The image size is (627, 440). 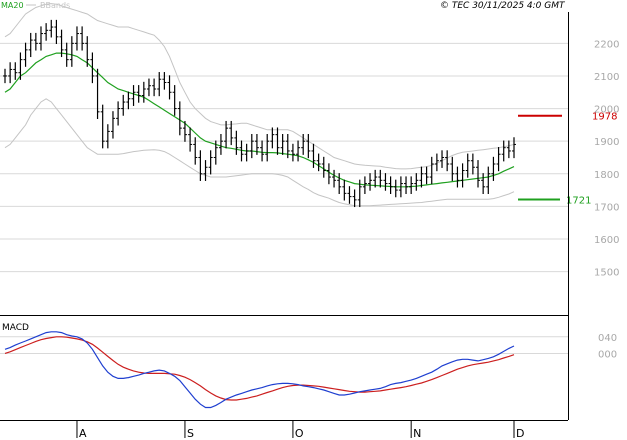 What do you see at coordinates (606, 142) in the screenshot?
I see `price-tick-label: 1900` at bounding box center [606, 142].